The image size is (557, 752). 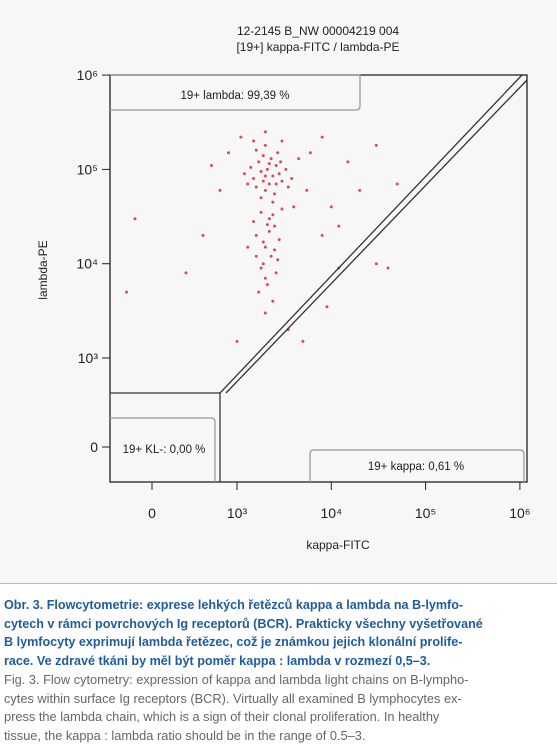 What do you see at coordinates (88, 358) in the screenshot?
I see `y-tick-label: 10³` at bounding box center [88, 358].